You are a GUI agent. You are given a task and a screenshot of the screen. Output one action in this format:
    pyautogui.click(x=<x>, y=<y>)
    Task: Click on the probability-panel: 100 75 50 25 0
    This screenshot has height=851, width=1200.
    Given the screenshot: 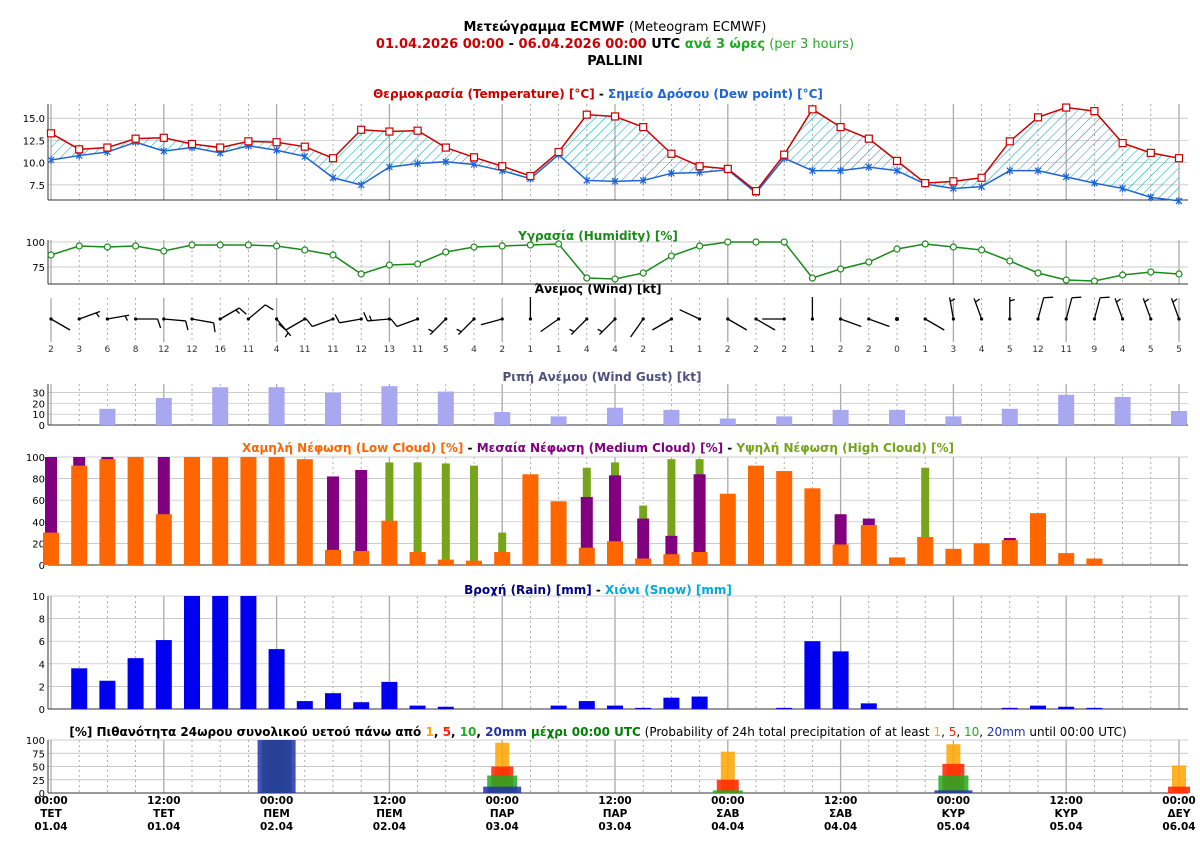 What is the action you would take?
    pyautogui.click(x=608, y=768)
    